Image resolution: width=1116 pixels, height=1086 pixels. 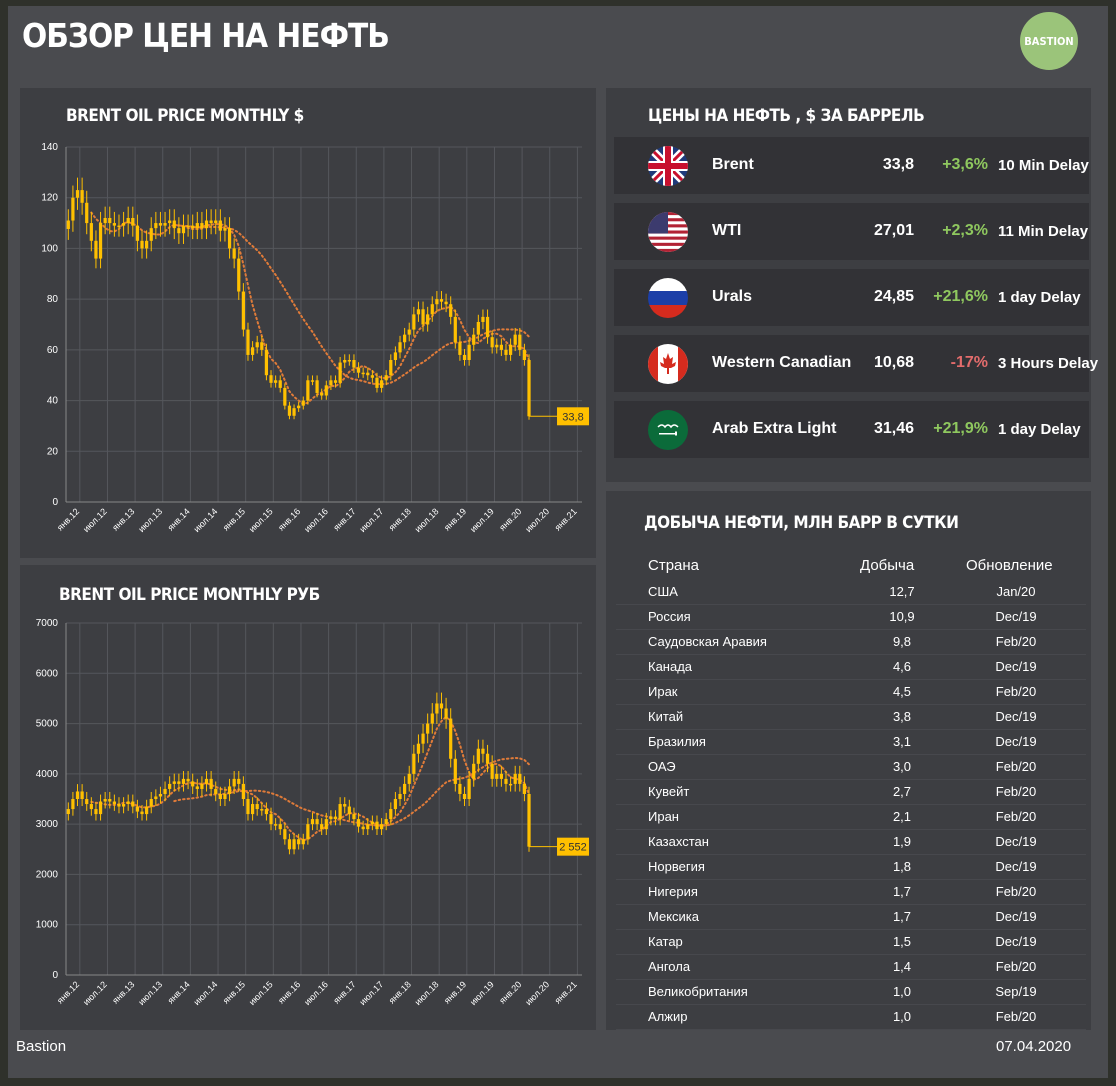 I want to click on output-cell: 1,4, so click(x=902, y=966).